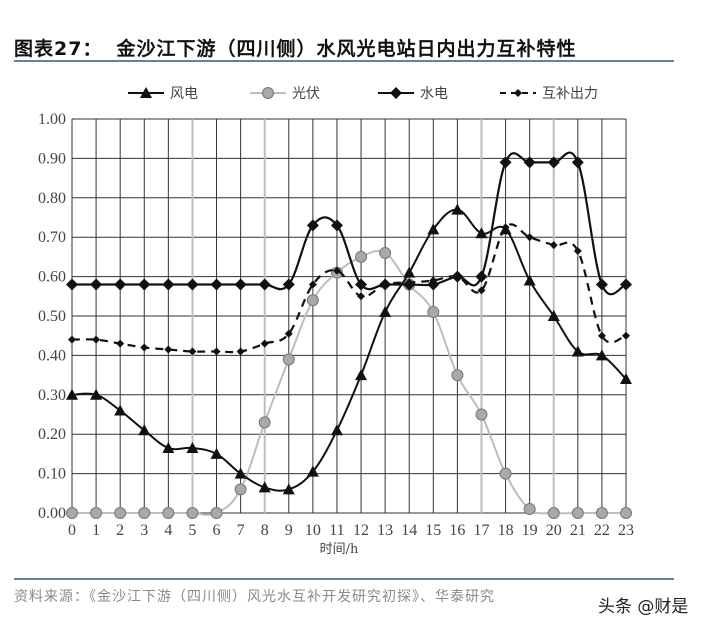 Image resolution: width=702 pixels, height=626 pixels. What do you see at coordinates (72, 530) in the screenshot?
I see `x-tick-label: 0` at bounding box center [72, 530].